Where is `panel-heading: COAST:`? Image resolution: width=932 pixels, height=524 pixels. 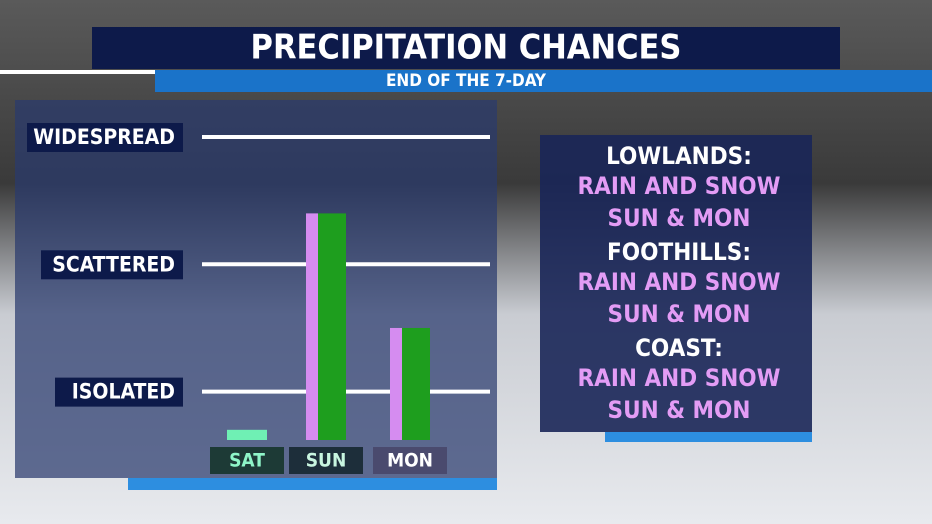
panel-heading: COAST: is located at coordinates (679, 348).